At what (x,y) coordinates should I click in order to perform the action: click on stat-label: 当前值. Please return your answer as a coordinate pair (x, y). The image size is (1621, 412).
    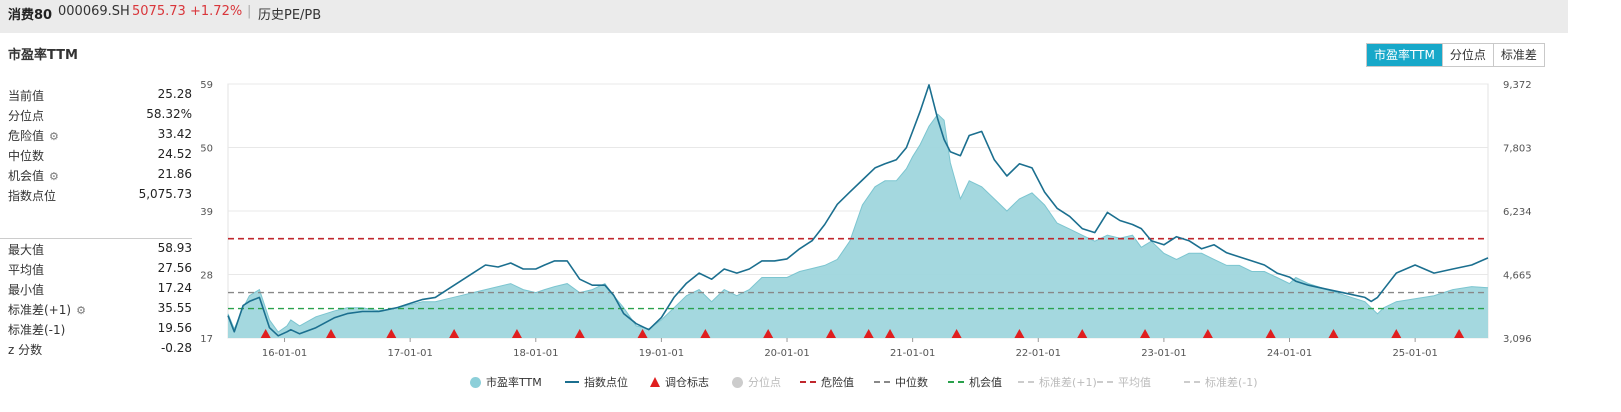
    Looking at the image, I should click on (26, 96).